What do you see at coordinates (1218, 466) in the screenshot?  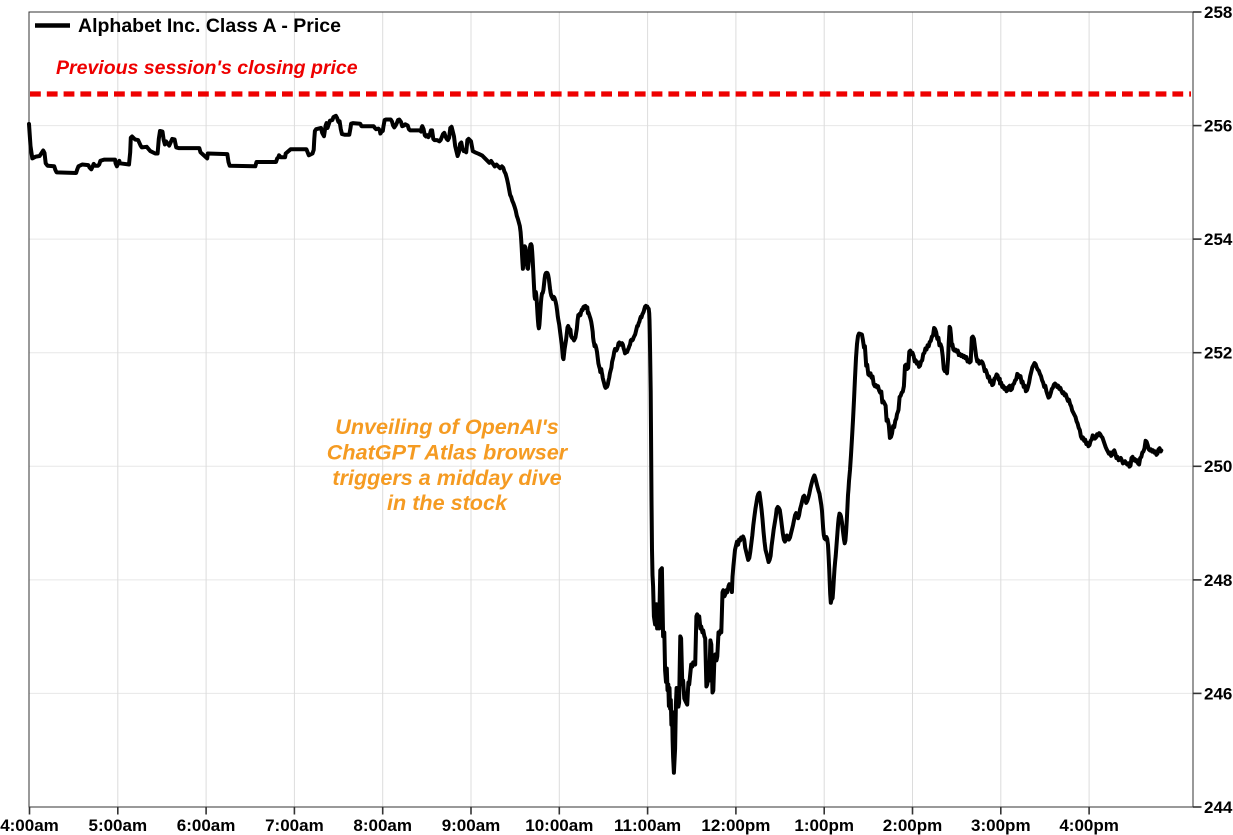 I see `svg-text: 250` at bounding box center [1218, 466].